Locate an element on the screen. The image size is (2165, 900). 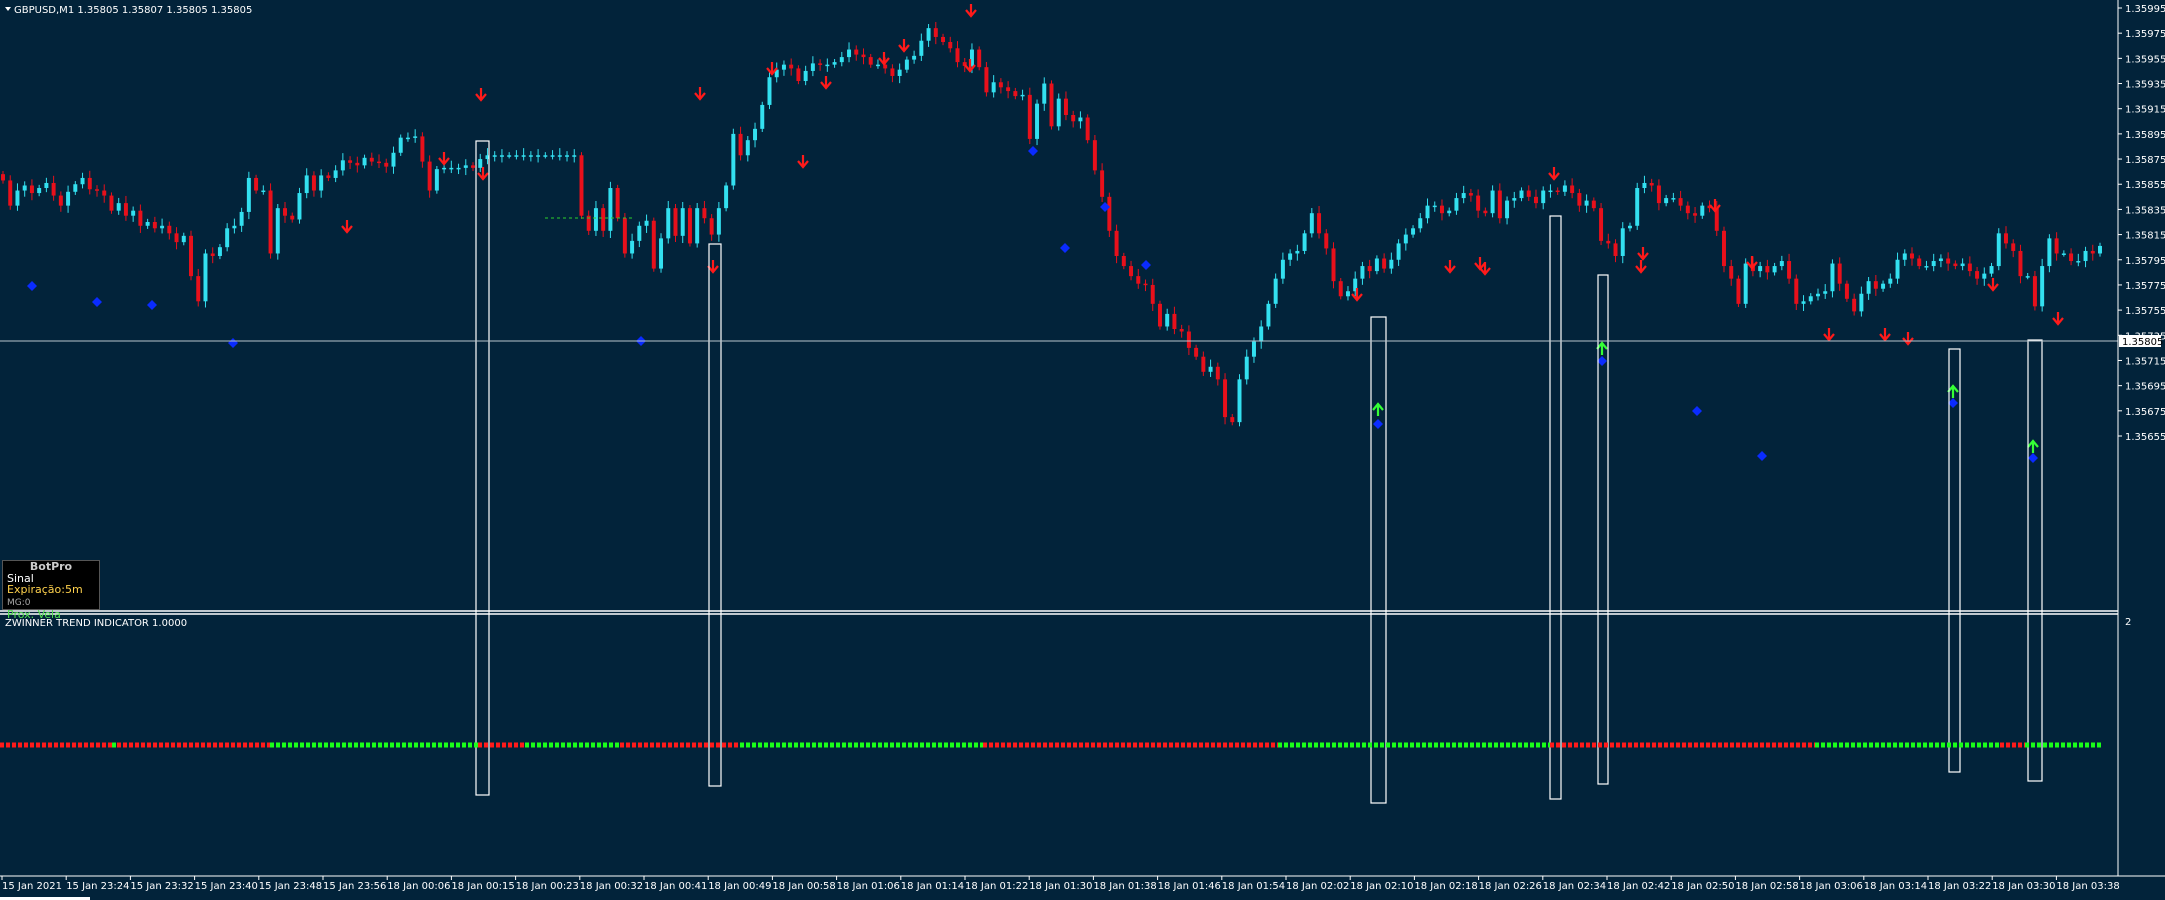
time-tick-label: 18 Jan 01:14 is located at coordinates (932, 886).